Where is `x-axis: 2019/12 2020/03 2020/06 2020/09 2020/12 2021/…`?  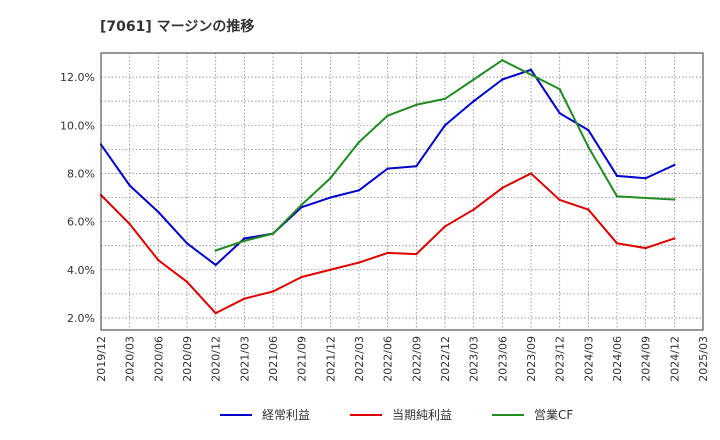
x-axis: 2019/12 2020/03 2020/06 2020/09 2020/12 2021/… is located at coordinates (402, 359).